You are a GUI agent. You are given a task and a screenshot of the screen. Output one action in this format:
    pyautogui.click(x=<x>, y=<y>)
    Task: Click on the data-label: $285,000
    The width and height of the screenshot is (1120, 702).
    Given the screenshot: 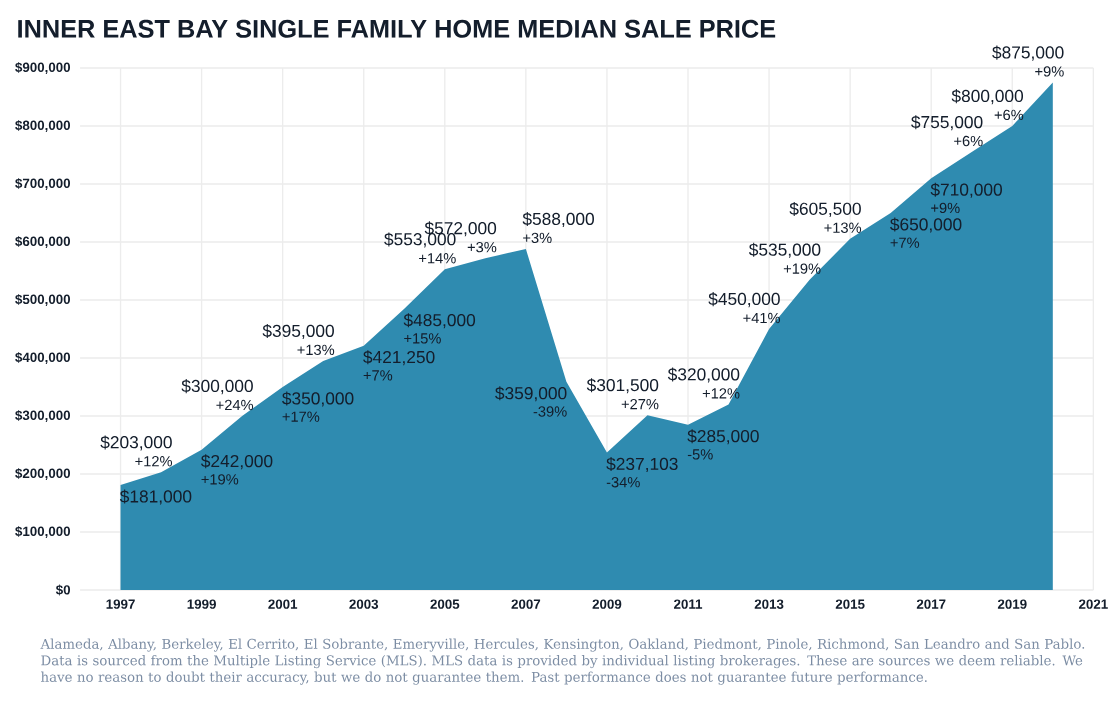 What is the action you would take?
    pyautogui.click(x=723, y=437)
    